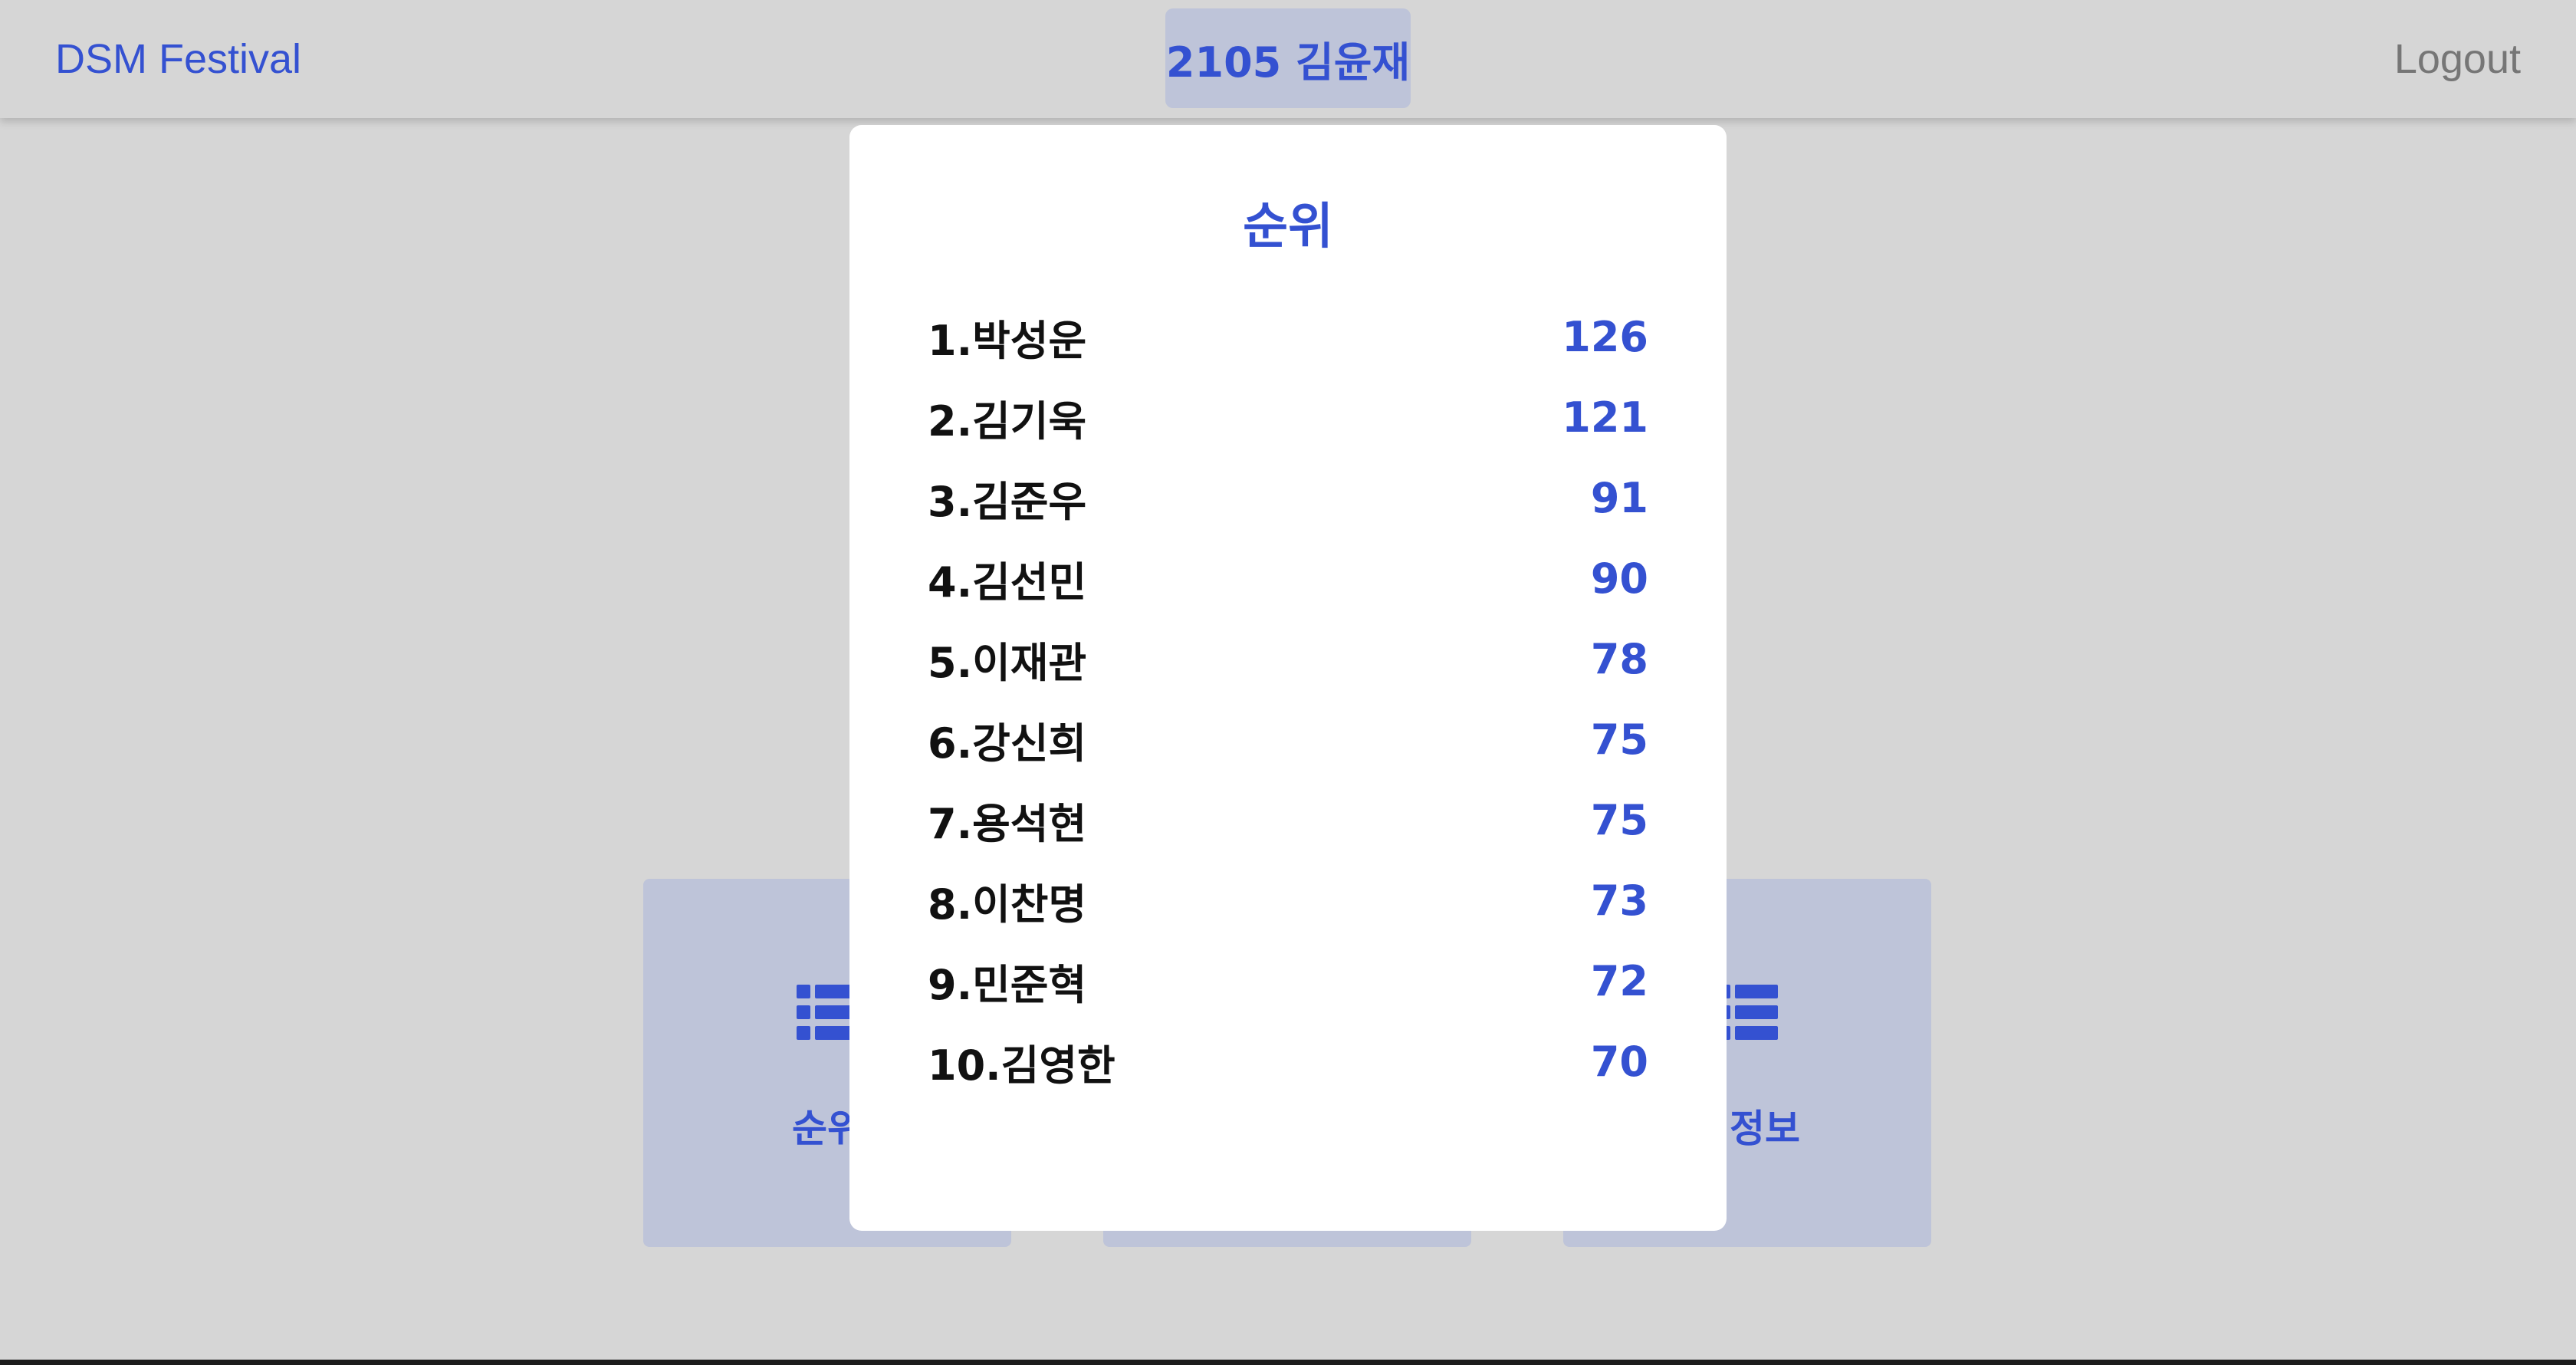  What do you see at coordinates (1288, 901) in the screenshot?
I see `ranking-row: 8.이찬명 73` at bounding box center [1288, 901].